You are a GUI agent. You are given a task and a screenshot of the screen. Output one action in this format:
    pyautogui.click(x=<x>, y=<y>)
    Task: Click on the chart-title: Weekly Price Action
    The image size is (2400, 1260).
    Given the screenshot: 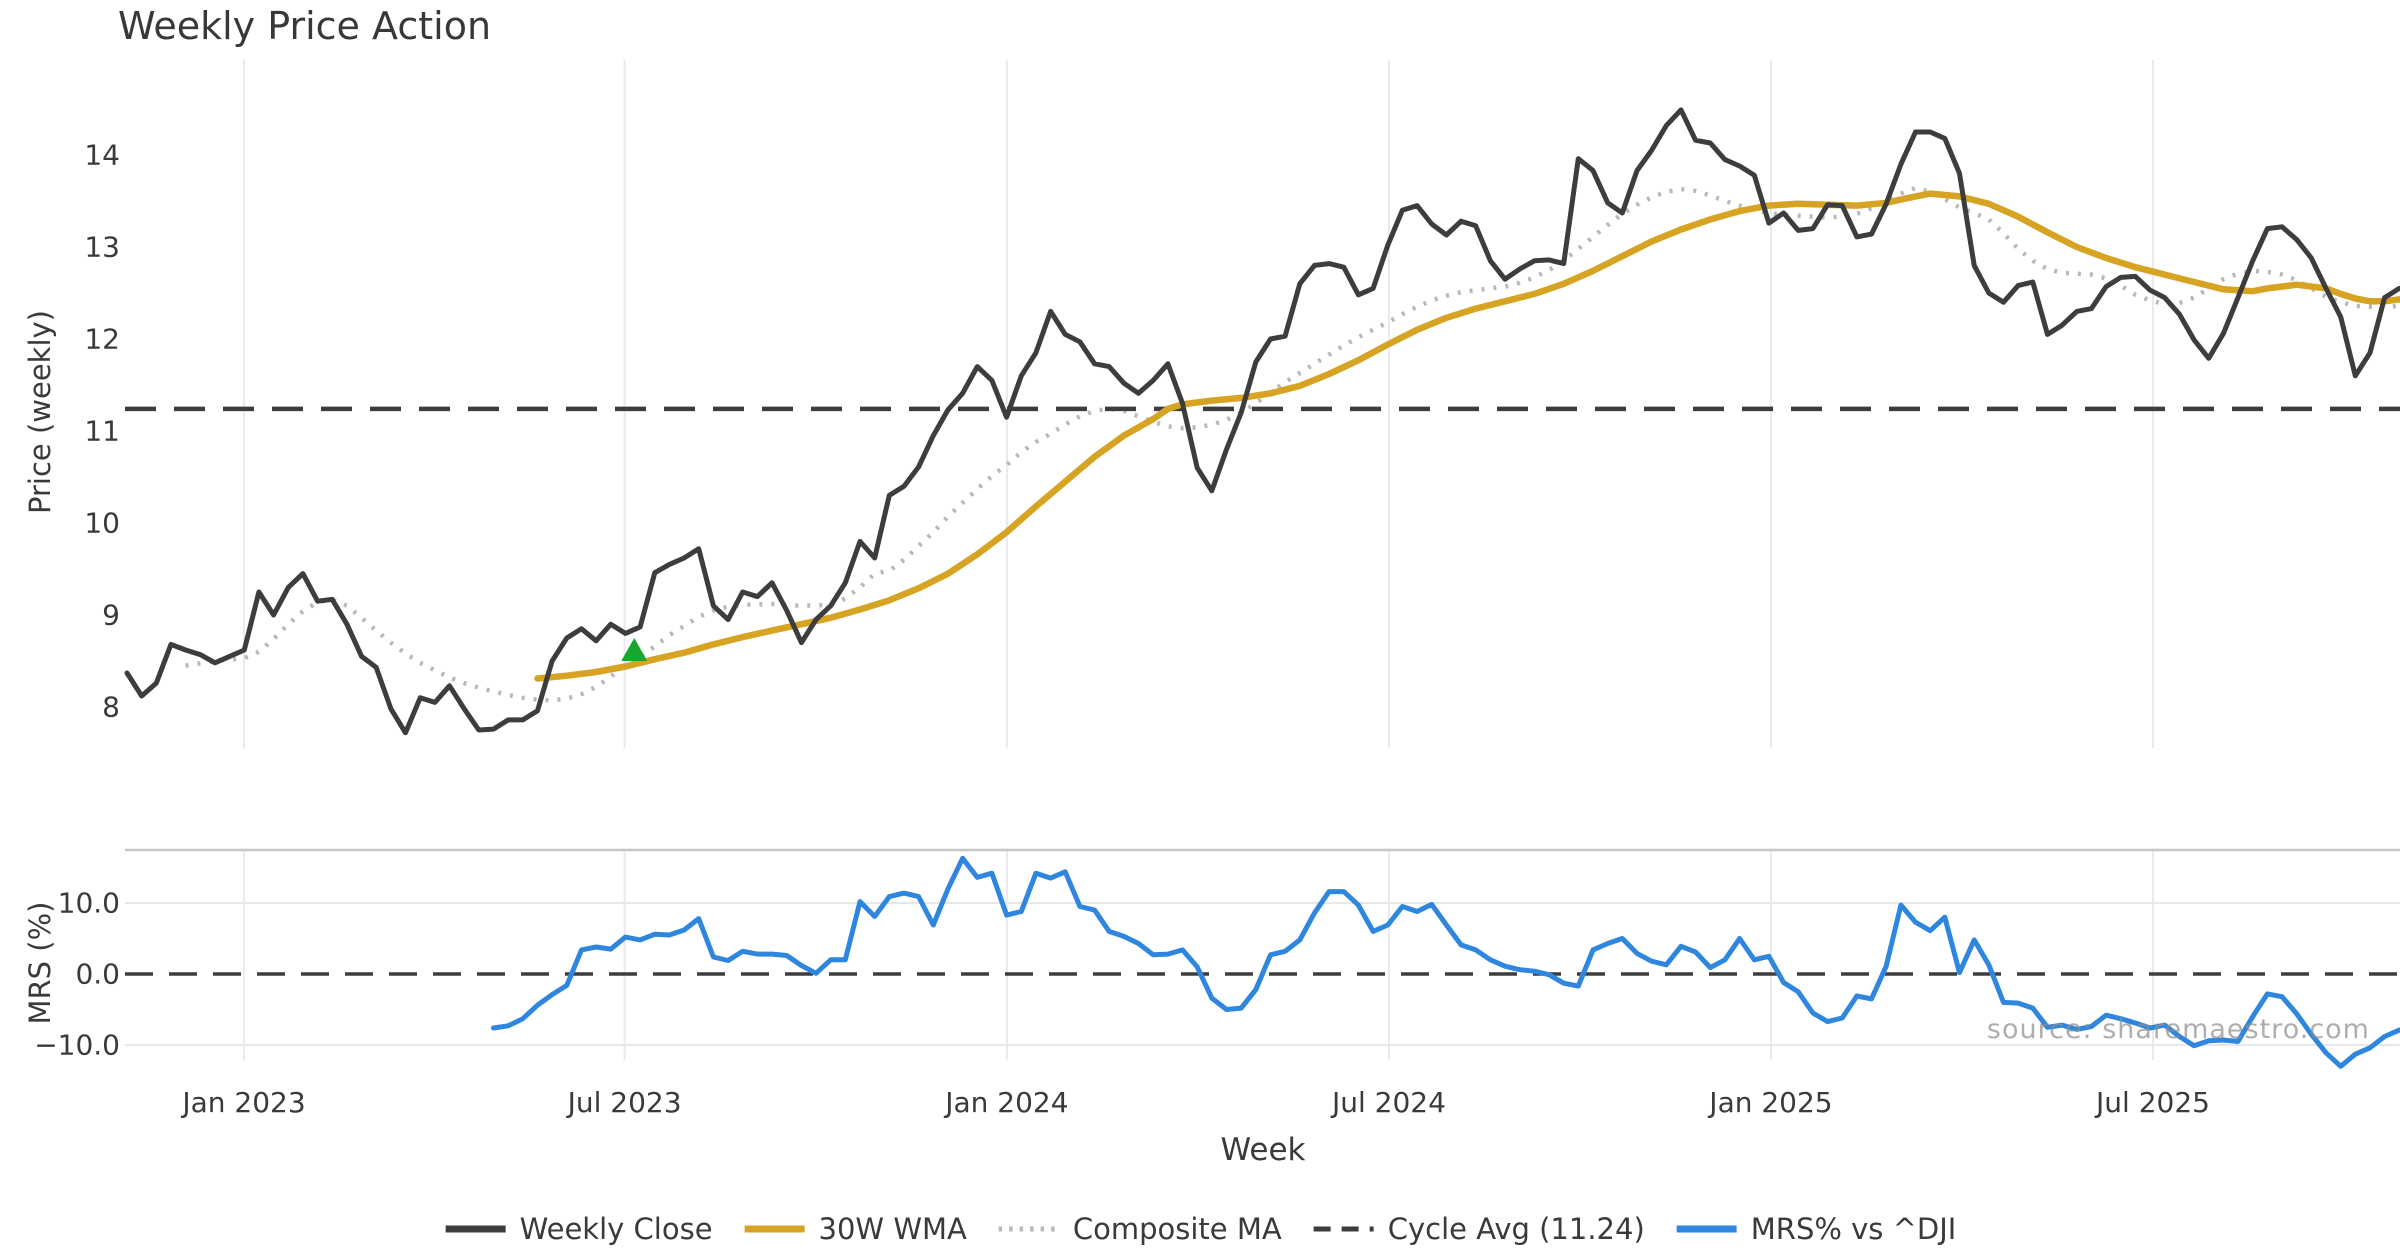 What is the action you would take?
    pyautogui.click(x=305, y=26)
    